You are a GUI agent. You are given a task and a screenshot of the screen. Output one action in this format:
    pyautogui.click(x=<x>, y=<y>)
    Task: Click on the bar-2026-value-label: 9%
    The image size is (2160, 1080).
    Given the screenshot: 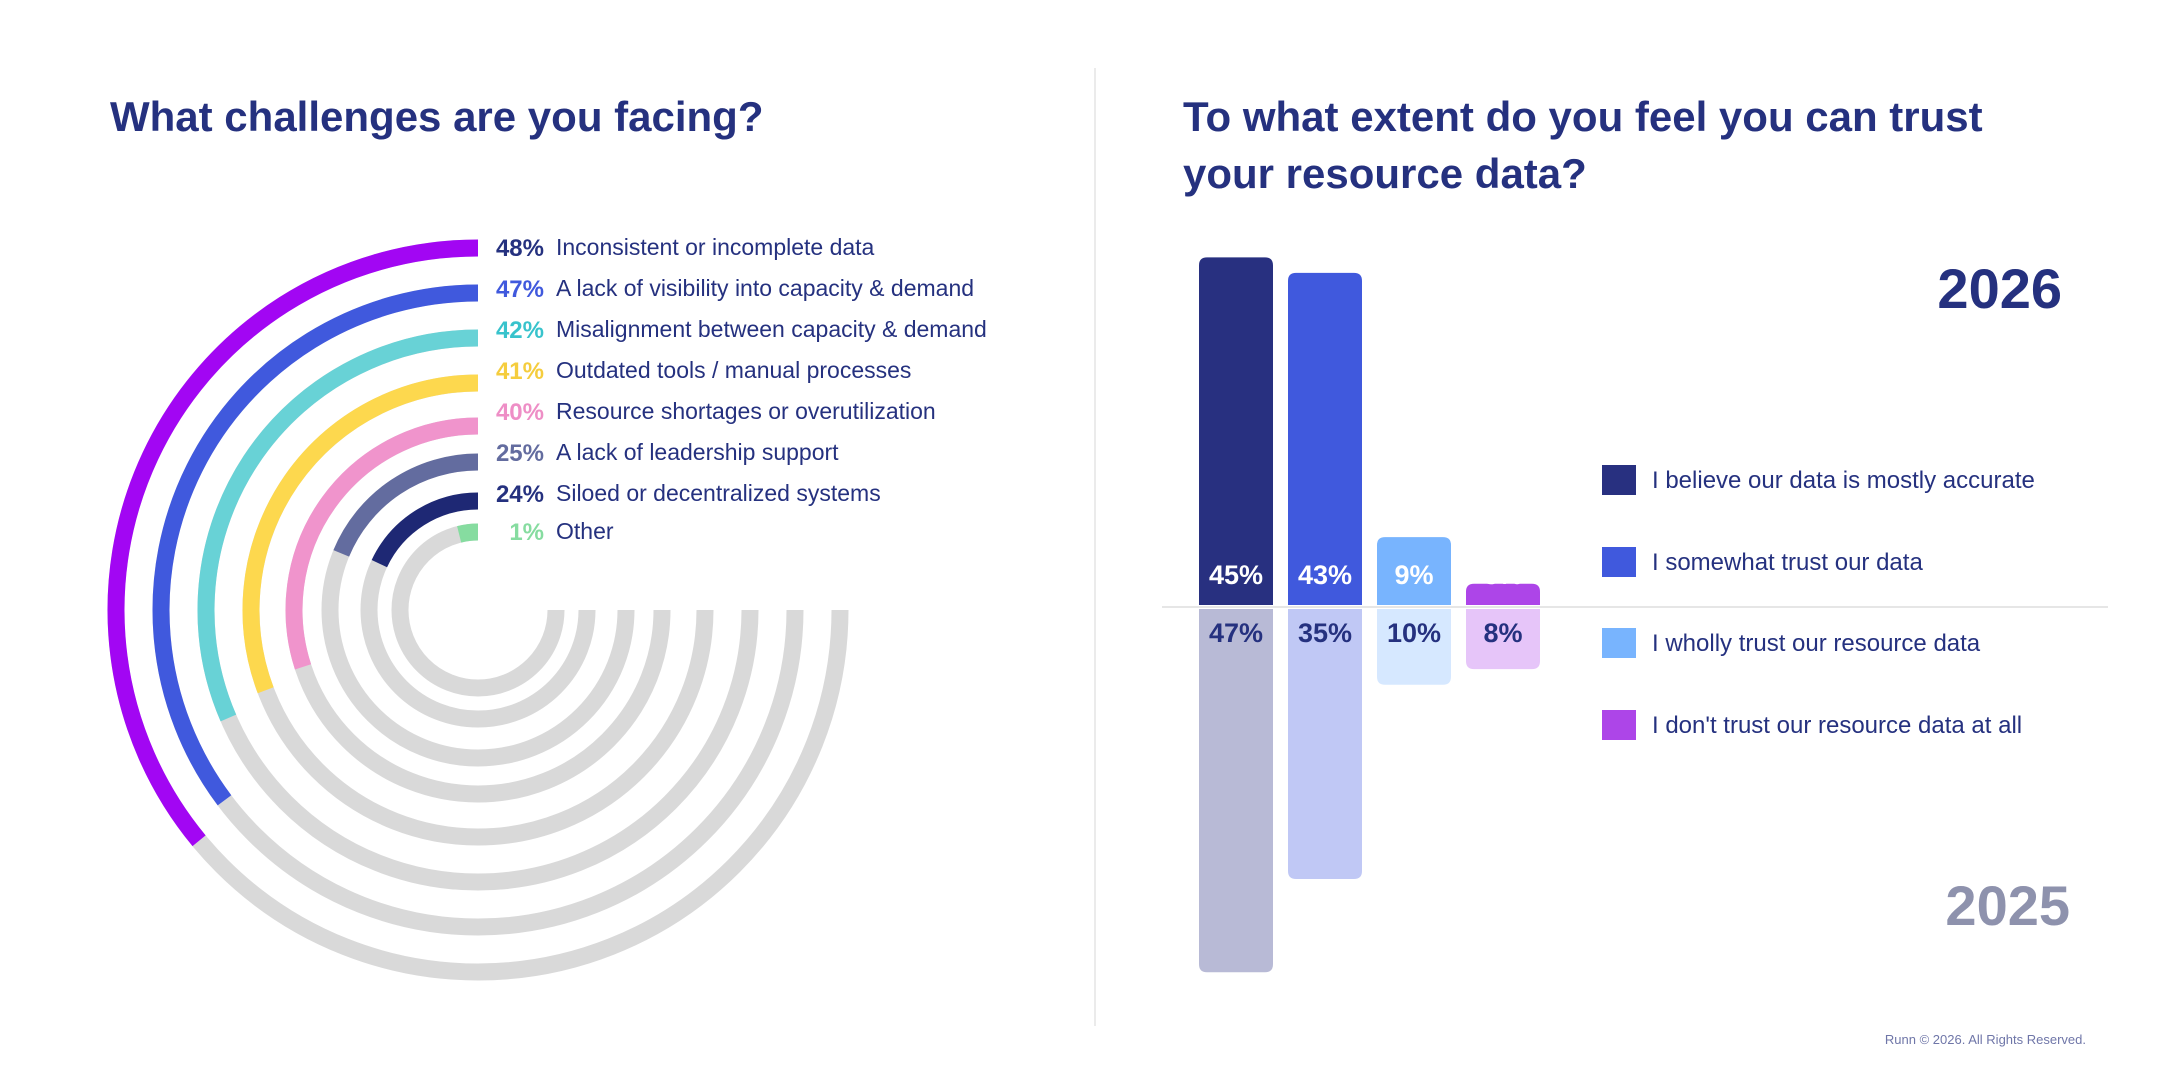 What is the action you would take?
    pyautogui.click(x=1413, y=575)
    